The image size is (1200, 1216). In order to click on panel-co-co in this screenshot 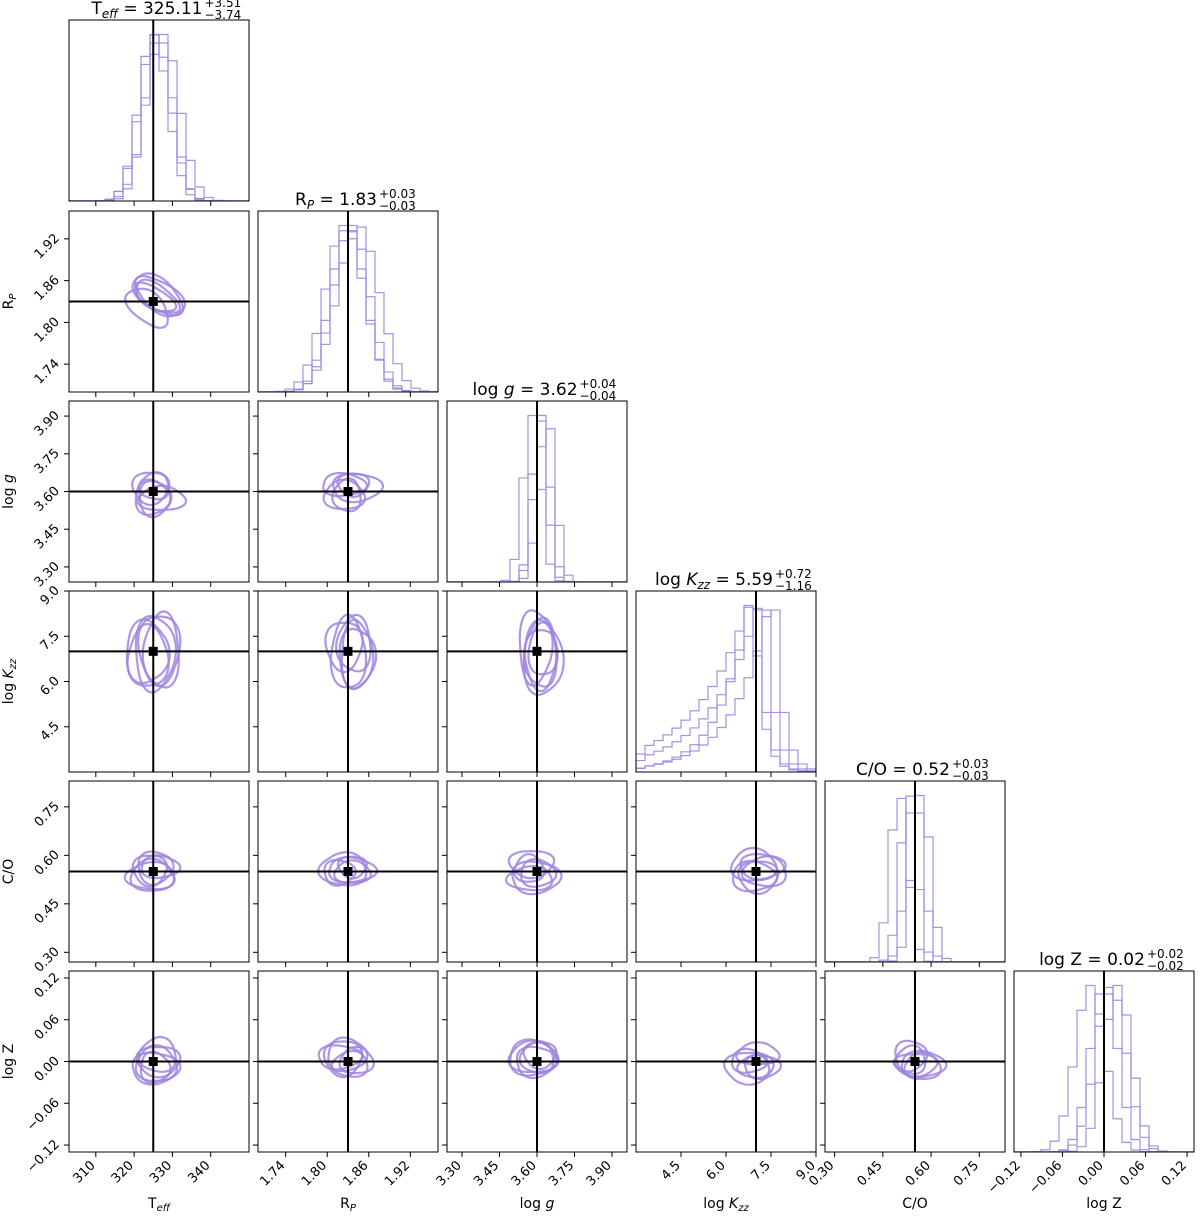, I will do `click(915, 873)`.